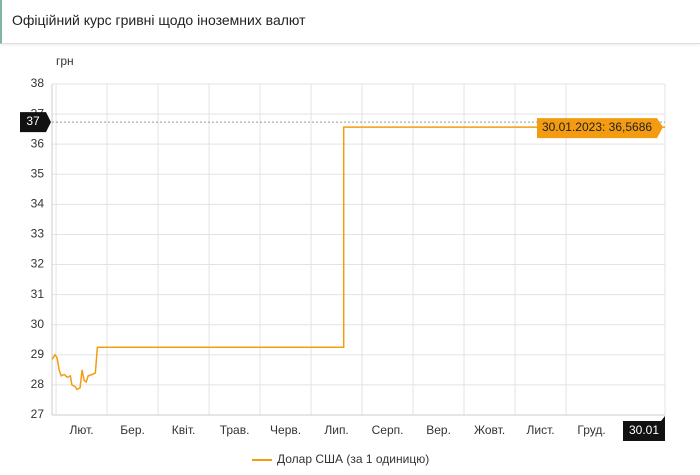 The width and height of the screenshot is (700, 475). I want to click on y-tick-label: 35, so click(38, 173).